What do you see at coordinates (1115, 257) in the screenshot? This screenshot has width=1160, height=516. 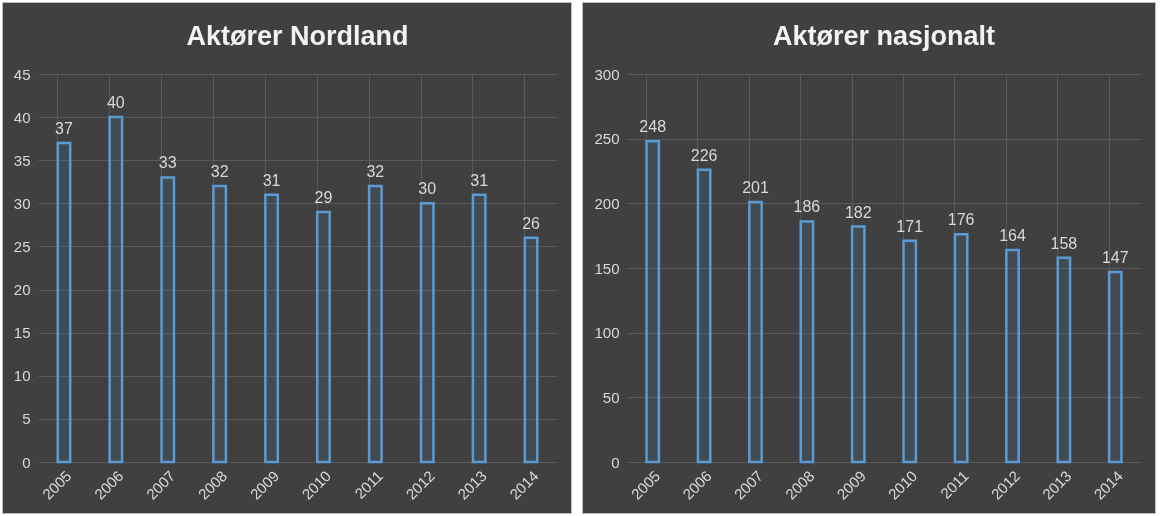 I see `data-label: 147` at bounding box center [1115, 257].